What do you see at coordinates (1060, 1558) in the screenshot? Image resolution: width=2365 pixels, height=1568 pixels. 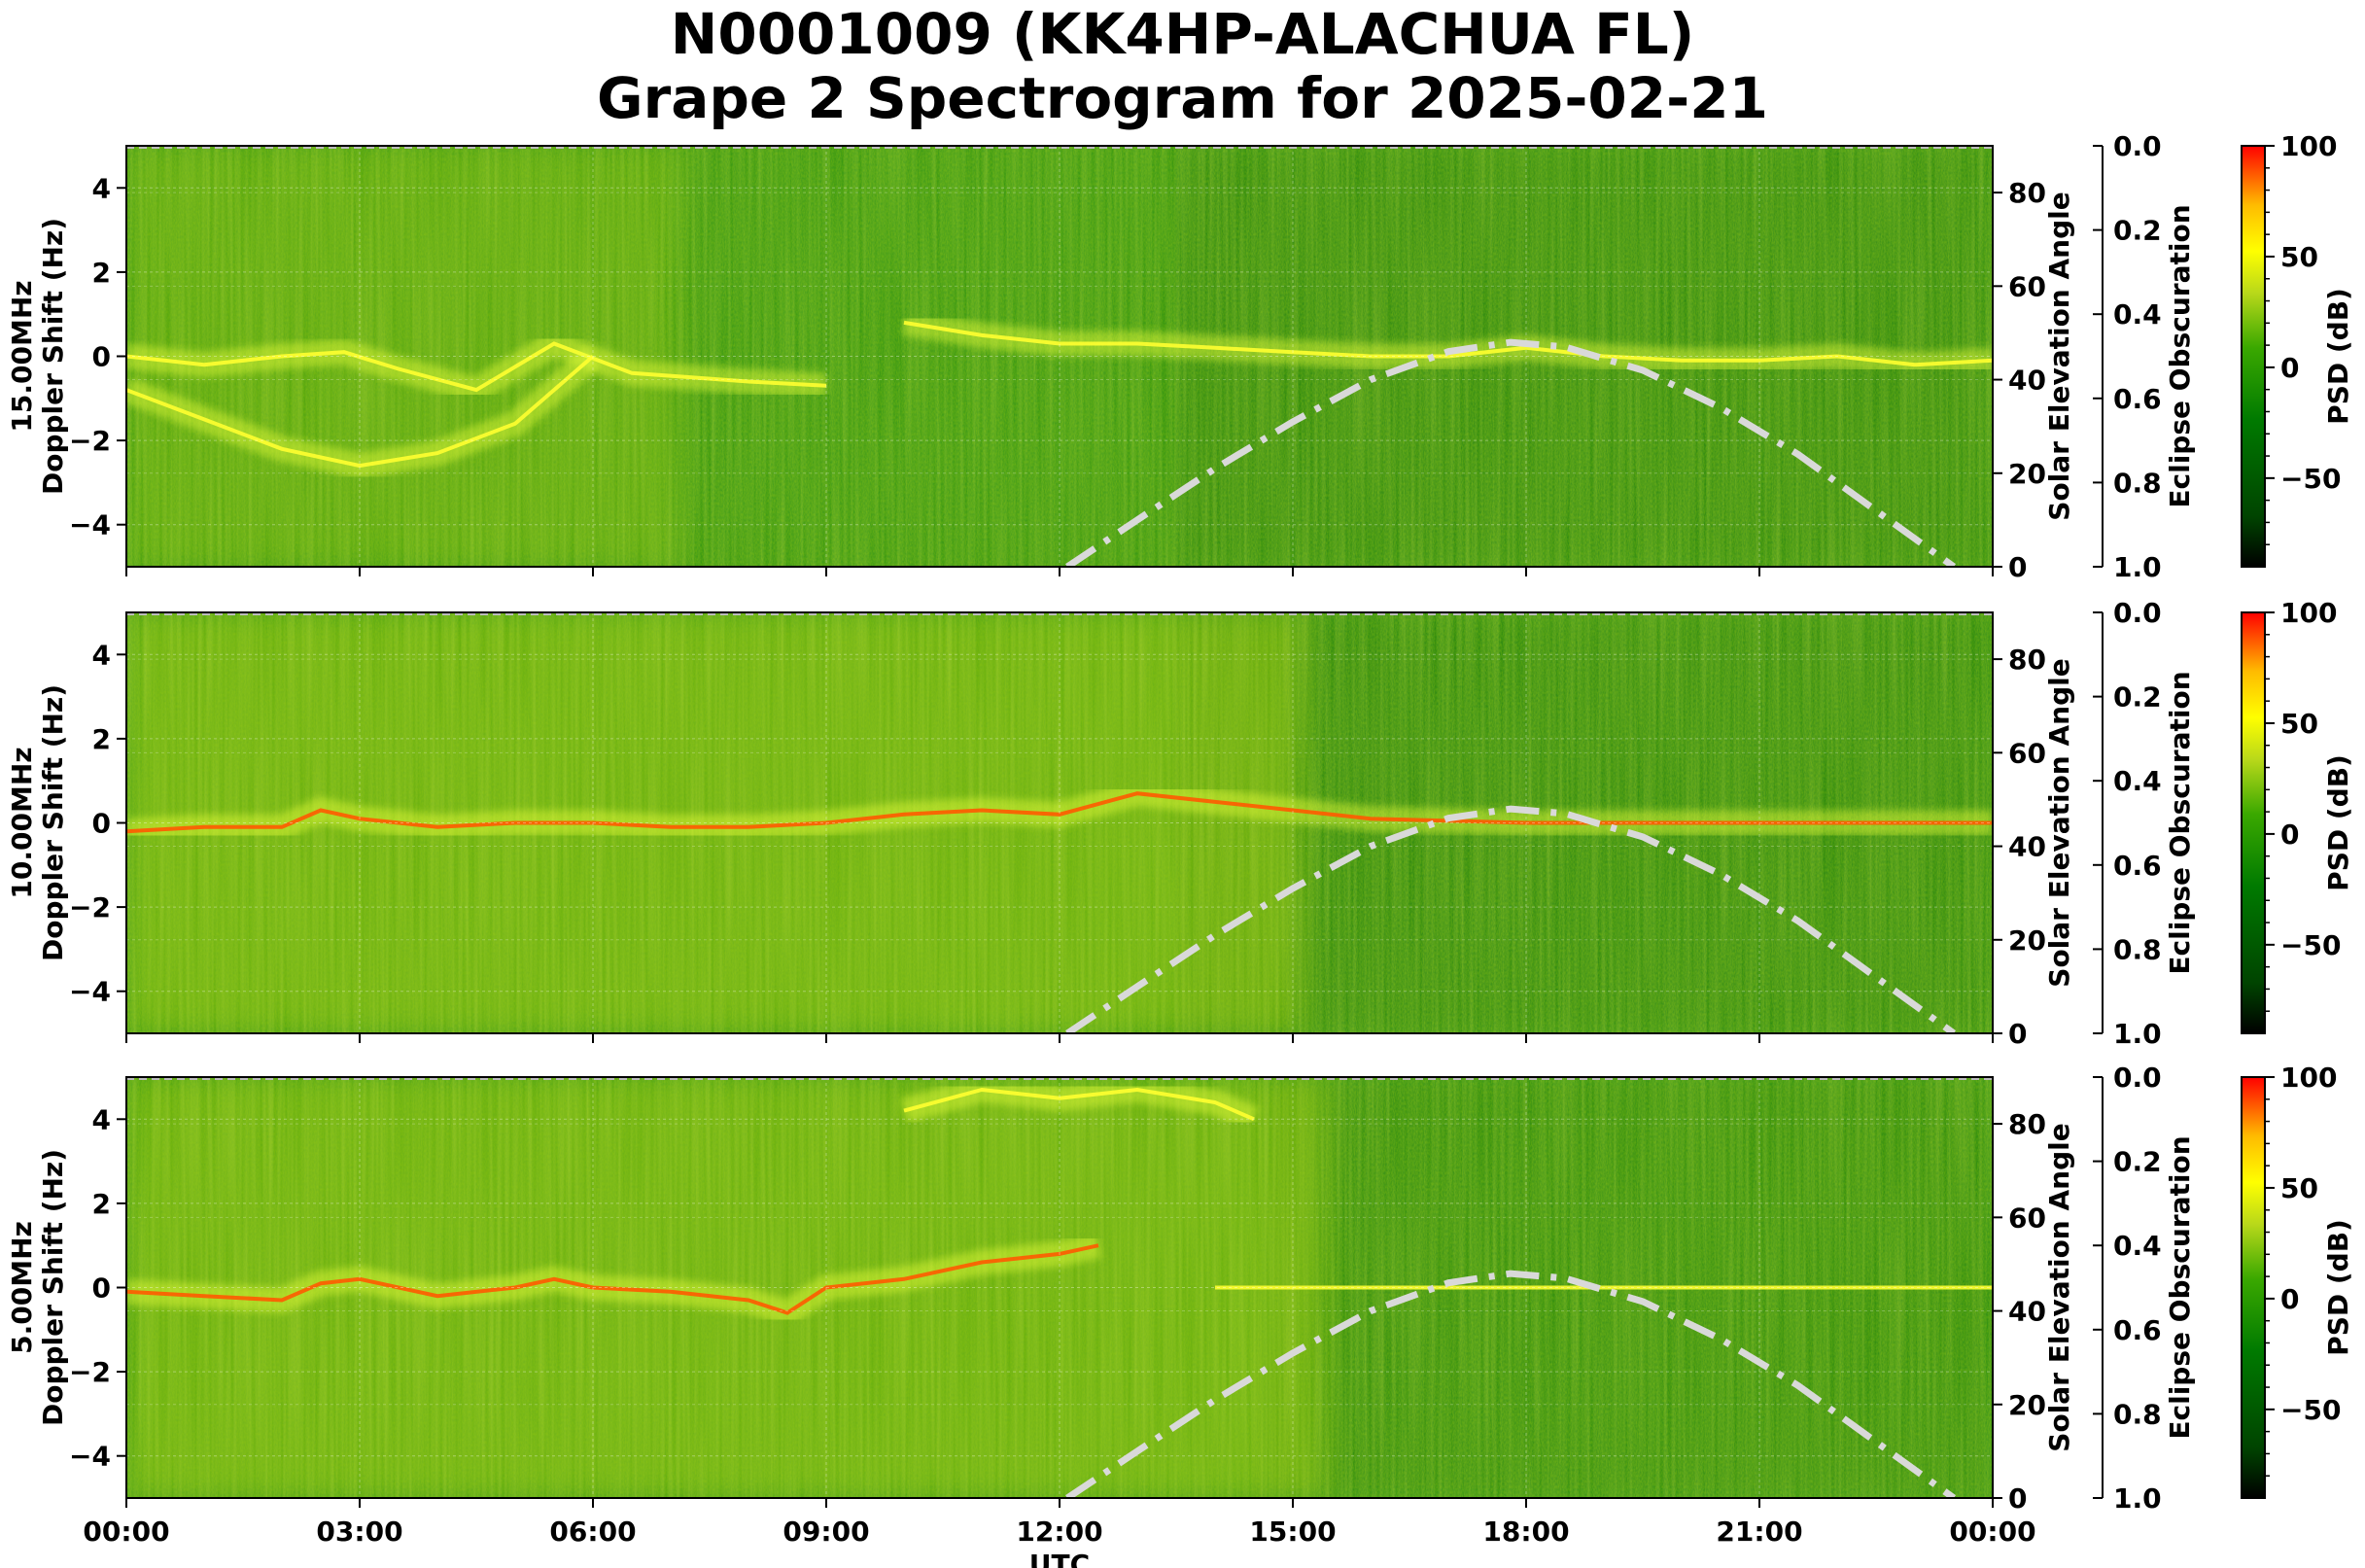 I see `x-axis-label: UTC` at bounding box center [1060, 1558].